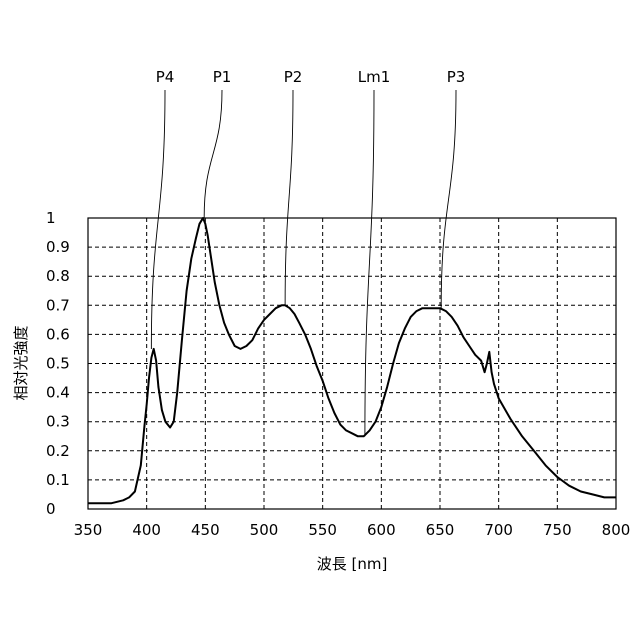 Image resolution: width=640 pixels, height=640 pixels. Describe the element at coordinates (456, 77) in the screenshot. I see `peak-label: P3` at that location.